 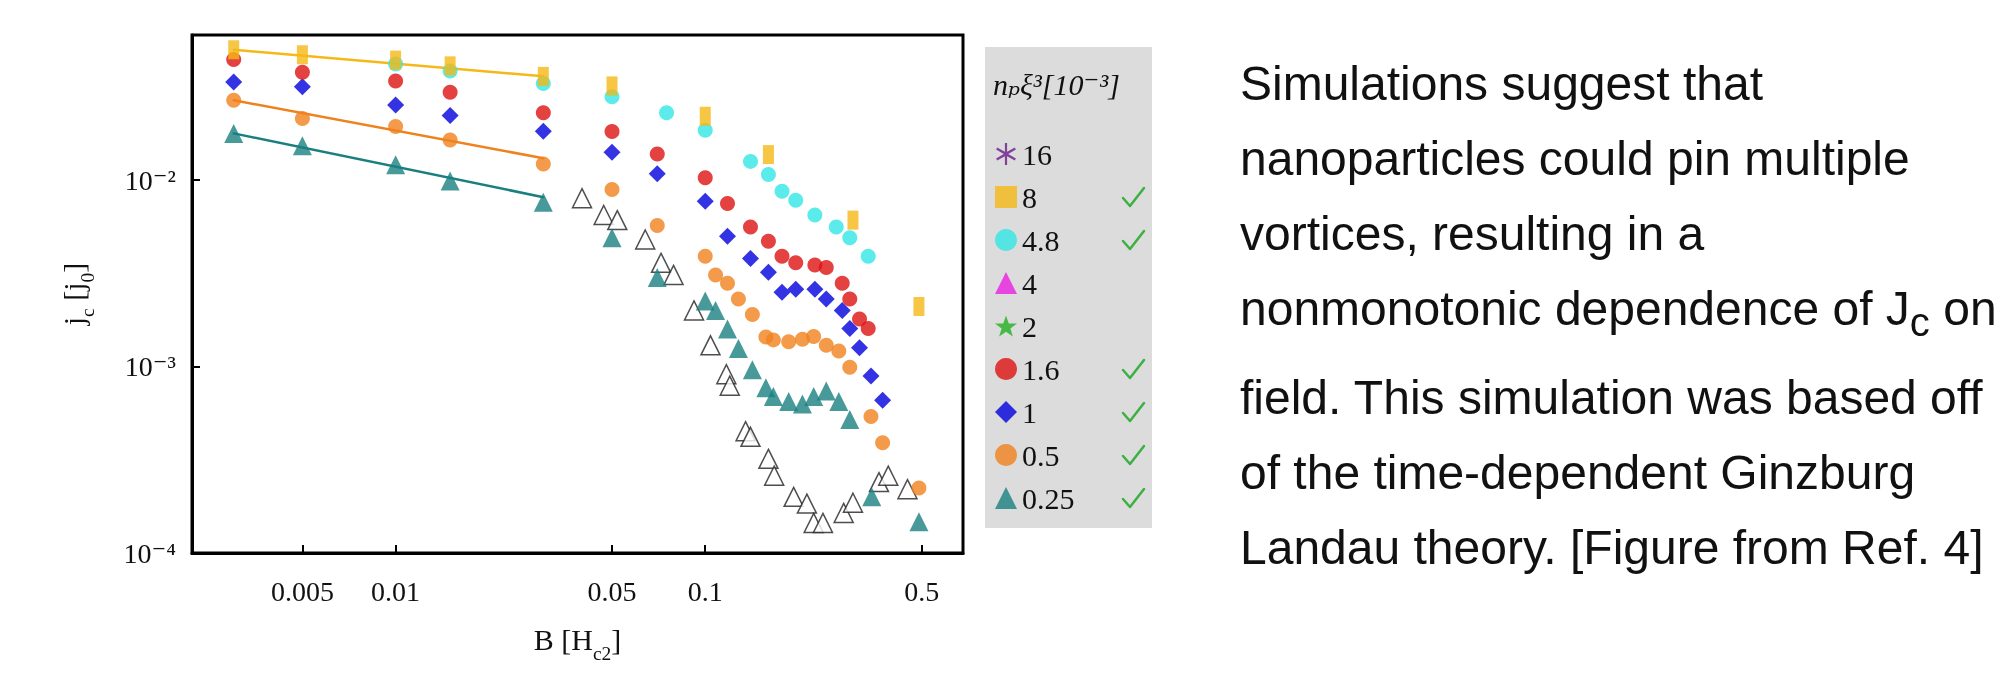 What do you see at coordinates (1029, 197) in the screenshot?
I see `legend-label: 8` at bounding box center [1029, 197].